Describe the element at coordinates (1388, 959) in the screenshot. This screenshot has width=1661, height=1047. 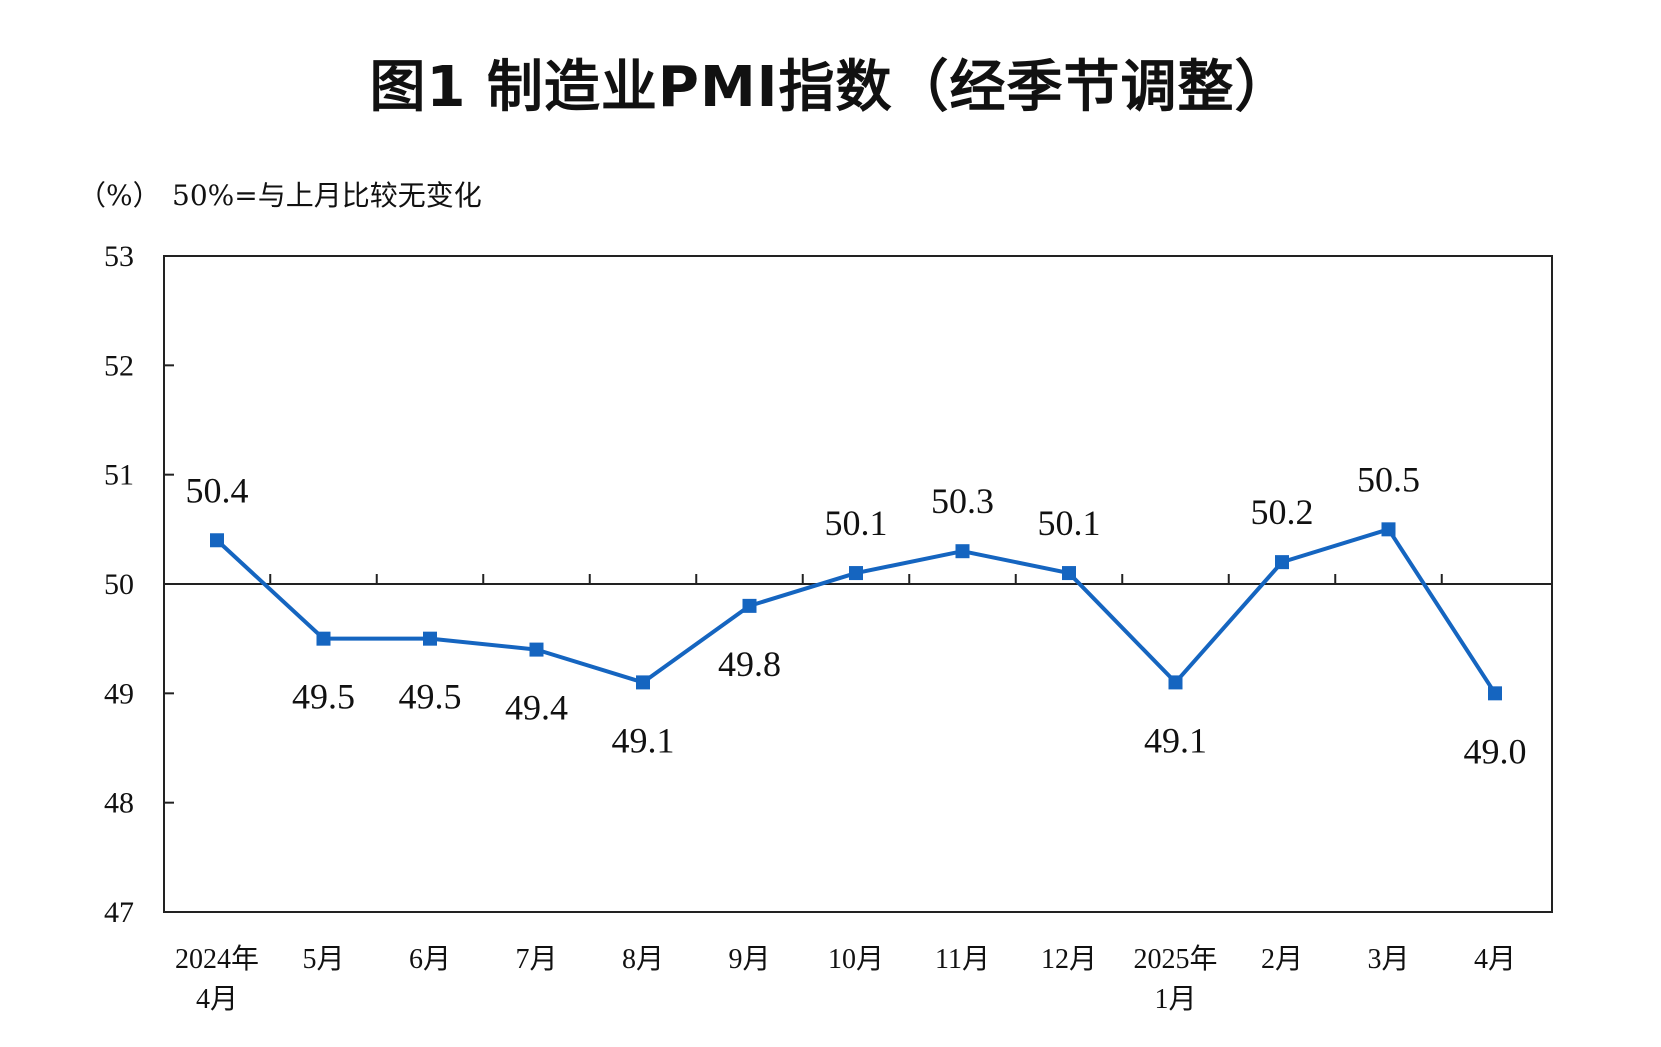
I see `x-category-label: 3月` at that location.